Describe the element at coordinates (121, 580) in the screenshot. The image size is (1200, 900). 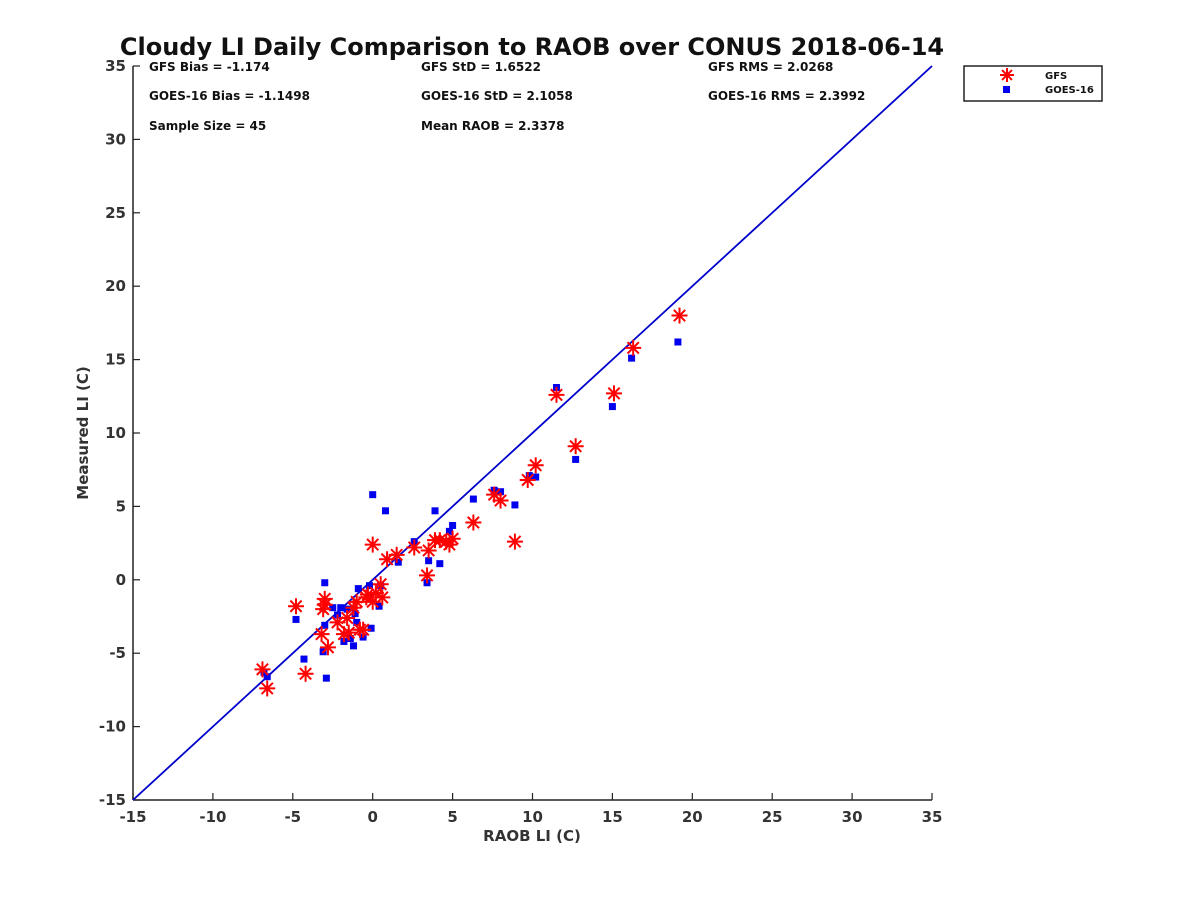
I see `y-tick-label: 0` at that location.